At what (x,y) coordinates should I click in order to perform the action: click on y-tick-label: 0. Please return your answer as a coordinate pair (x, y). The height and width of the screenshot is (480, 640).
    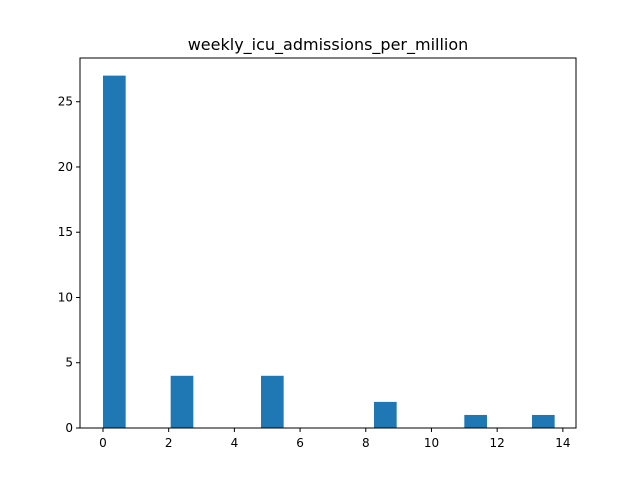
    Looking at the image, I should click on (69, 428).